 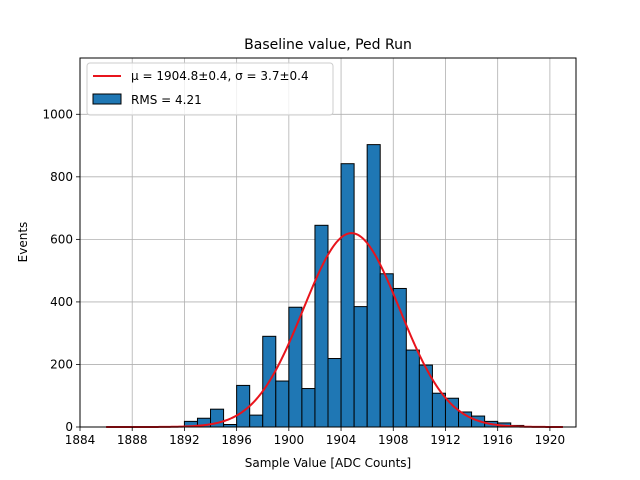 What do you see at coordinates (236, 440) in the screenshot?
I see `x-tick-label: 1896` at bounding box center [236, 440].